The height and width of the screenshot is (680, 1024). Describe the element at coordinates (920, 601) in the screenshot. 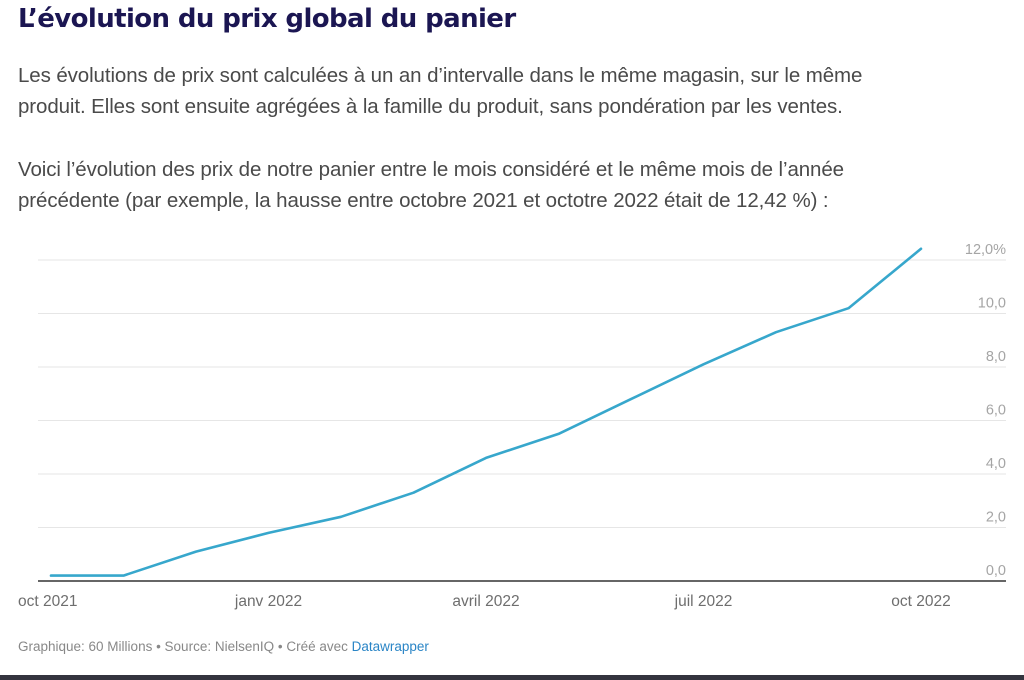

I see `x-tick-label: oct 2022` at that location.